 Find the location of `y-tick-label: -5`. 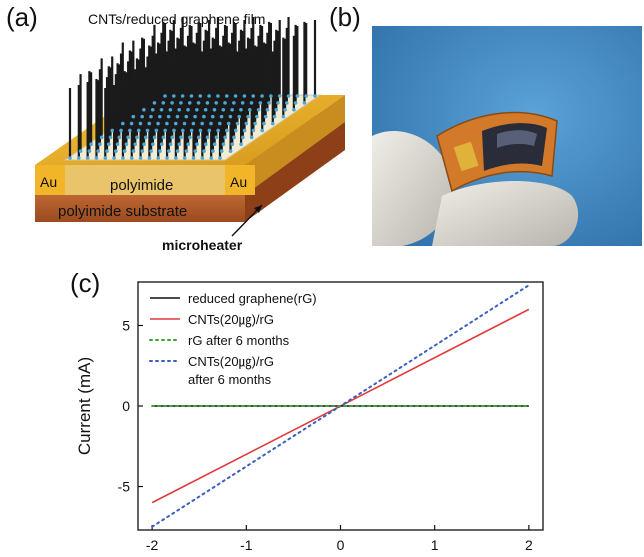

y-tick-label: -5 is located at coordinates (124, 487).